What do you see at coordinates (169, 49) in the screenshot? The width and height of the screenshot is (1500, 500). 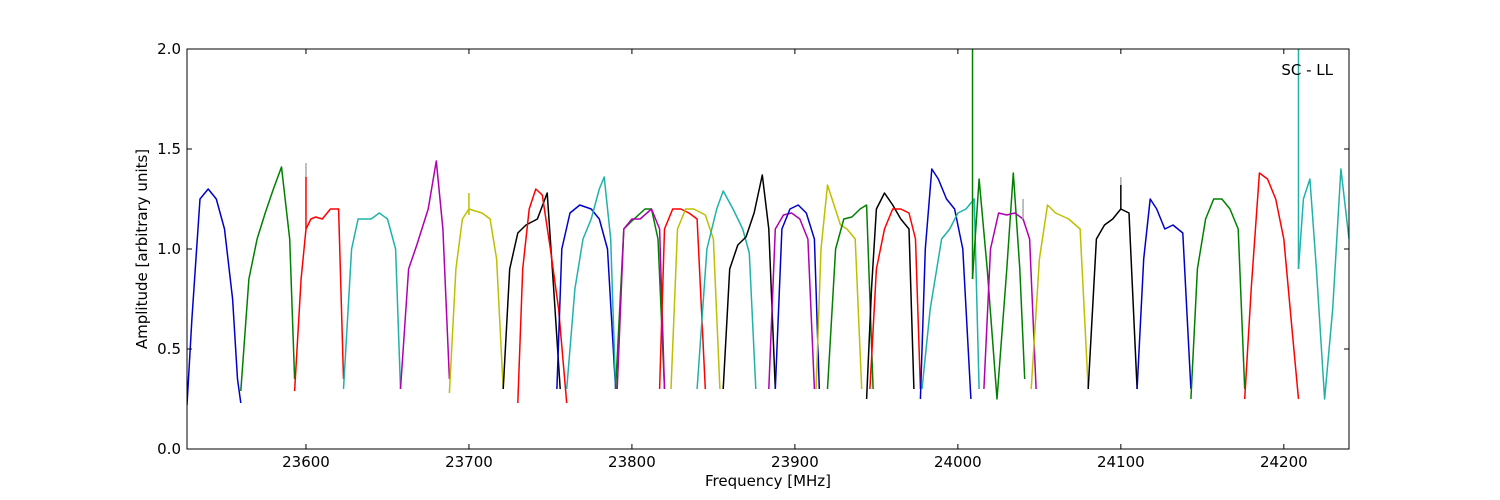 I see `y-tick-label-4: 2.0` at bounding box center [169, 49].